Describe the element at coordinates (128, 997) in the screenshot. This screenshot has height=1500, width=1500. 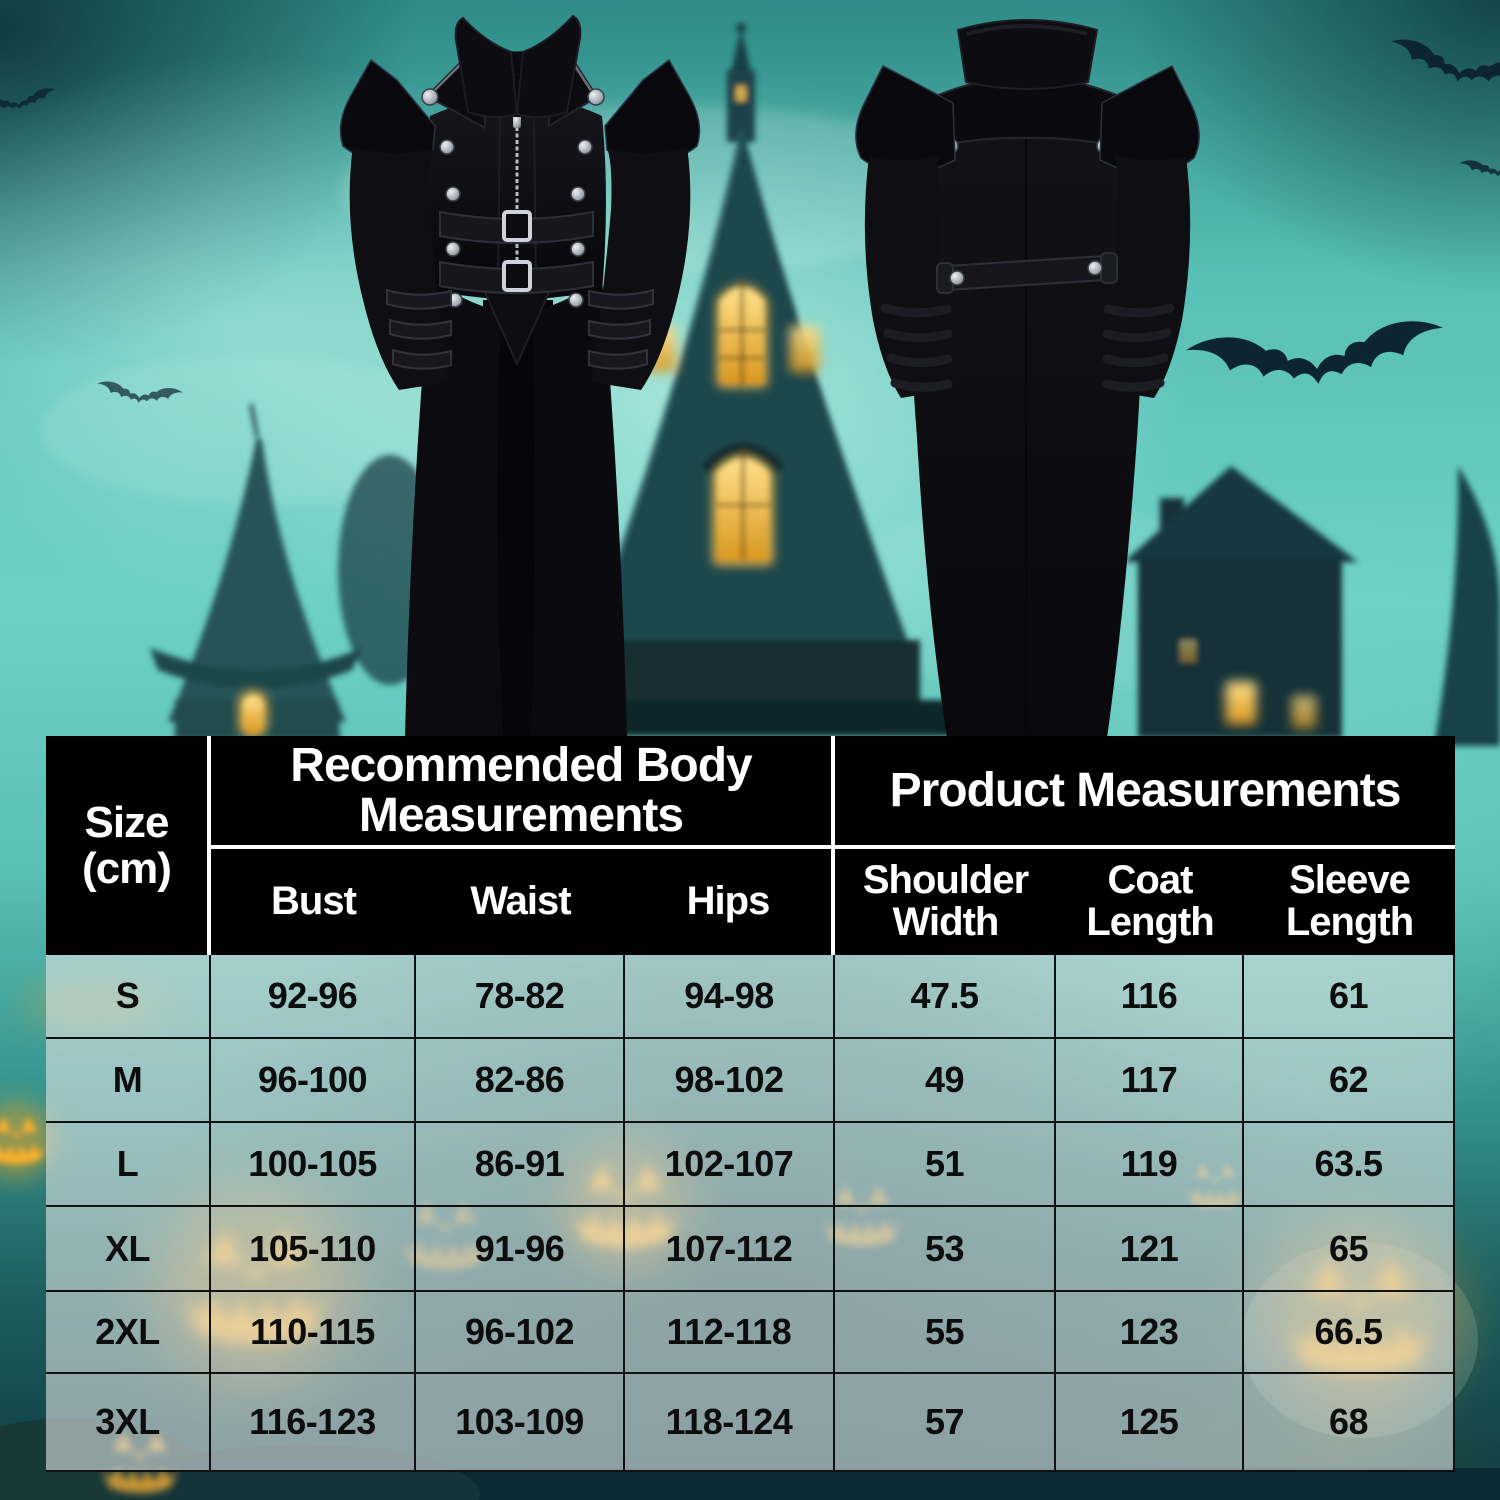
I see `table-cell-size: S` at that location.